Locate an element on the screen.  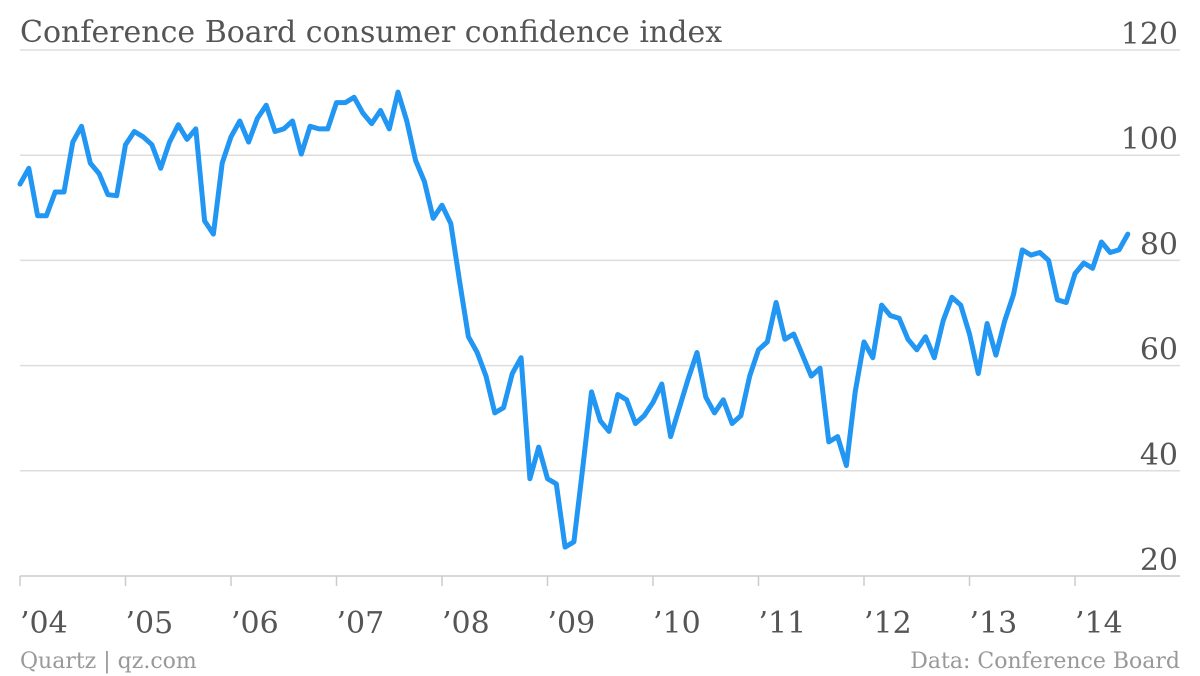
x-tick-label: ’12 is located at coordinates (888, 623).